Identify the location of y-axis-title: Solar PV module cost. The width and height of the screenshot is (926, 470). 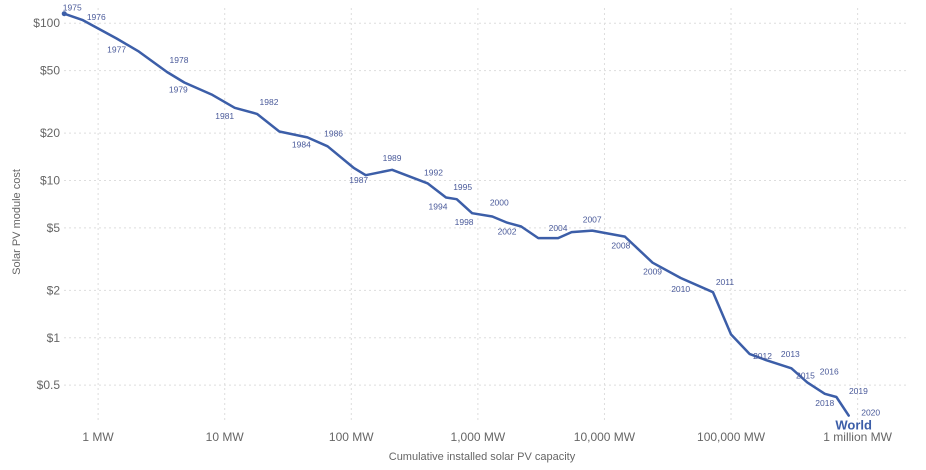
(17, 222).